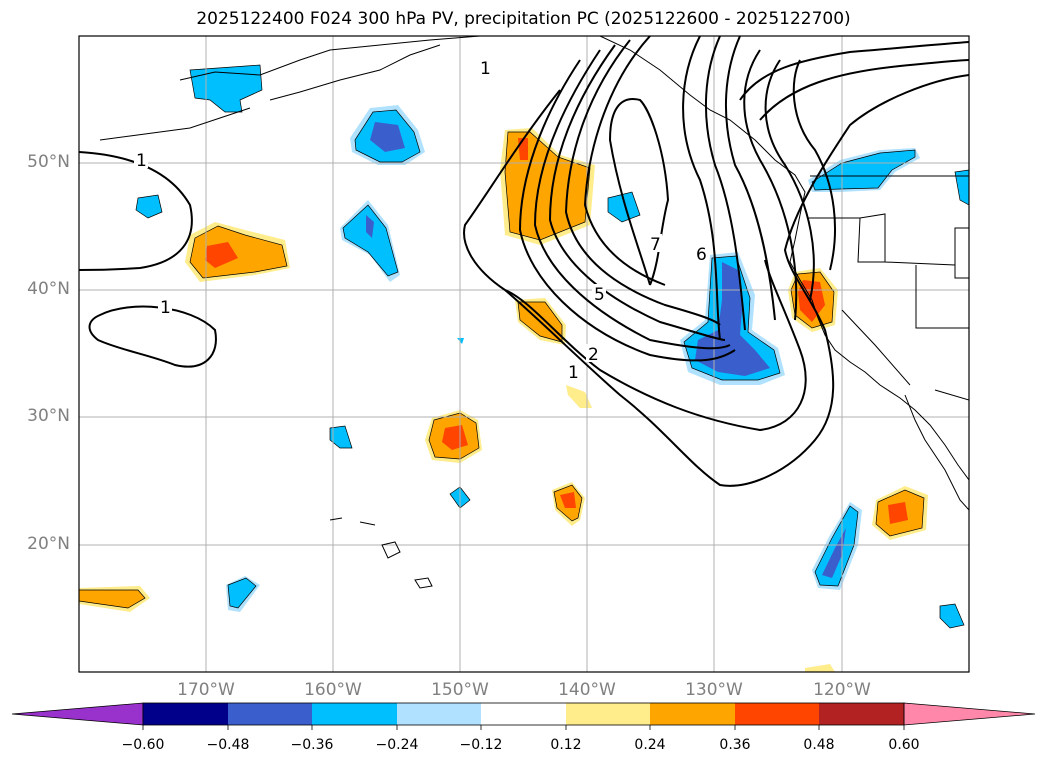 This screenshot has height=765, width=1047. What do you see at coordinates (460, 690) in the screenshot?
I see `lon-label-150w: 150°W` at bounding box center [460, 690].